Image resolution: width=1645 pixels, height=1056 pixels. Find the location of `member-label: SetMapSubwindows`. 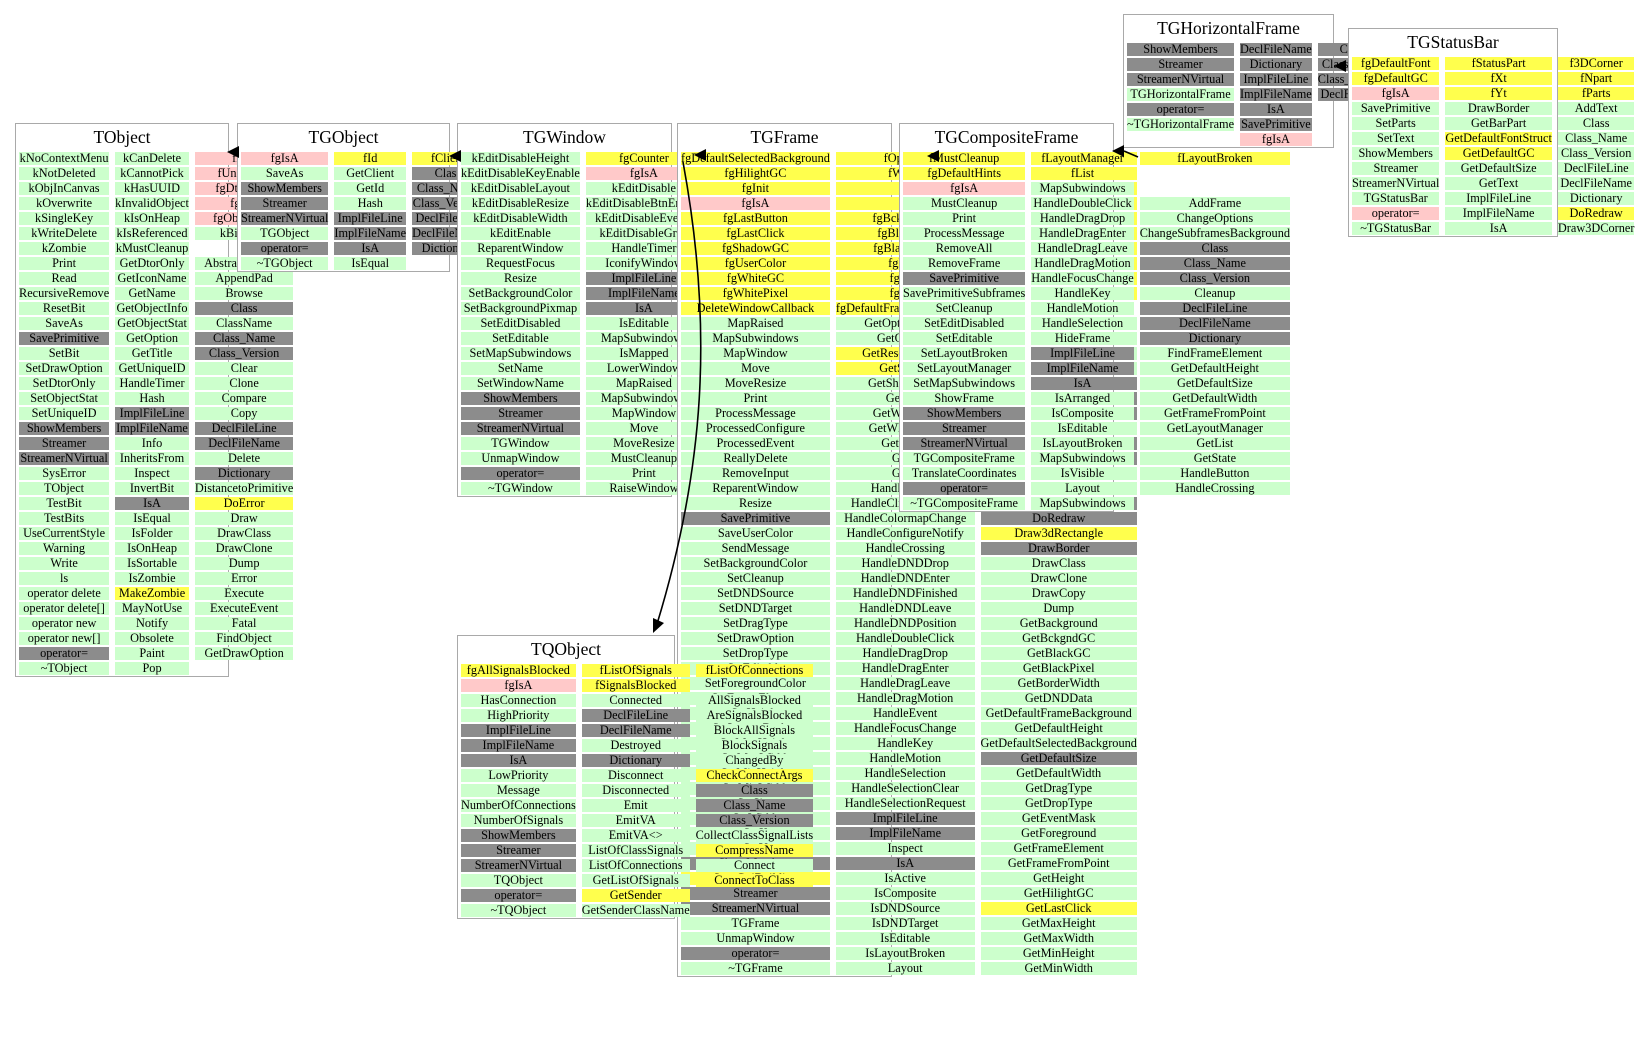

member-label: SetMapSubwindows is located at coordinates (520, 353).